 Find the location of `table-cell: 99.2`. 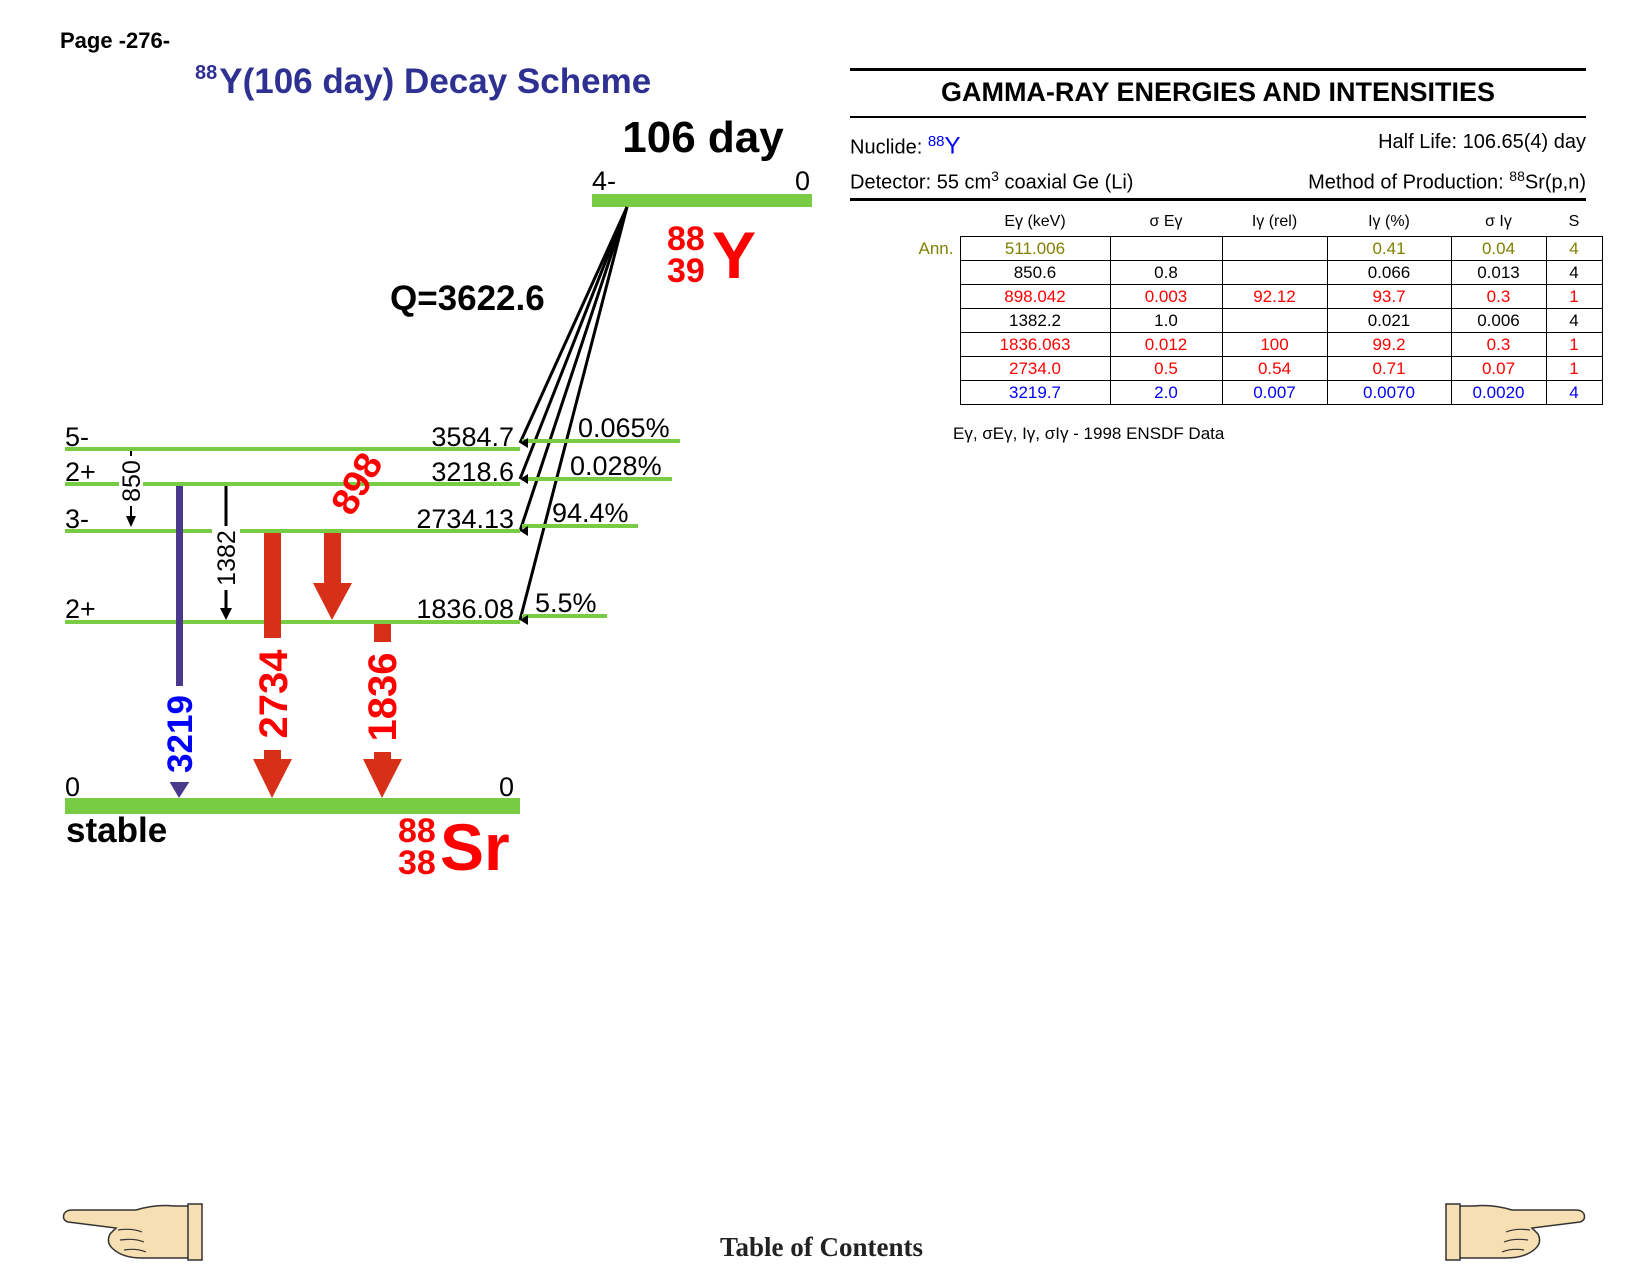

table-cell: 99.2 is located at coordinates (1389, 344).